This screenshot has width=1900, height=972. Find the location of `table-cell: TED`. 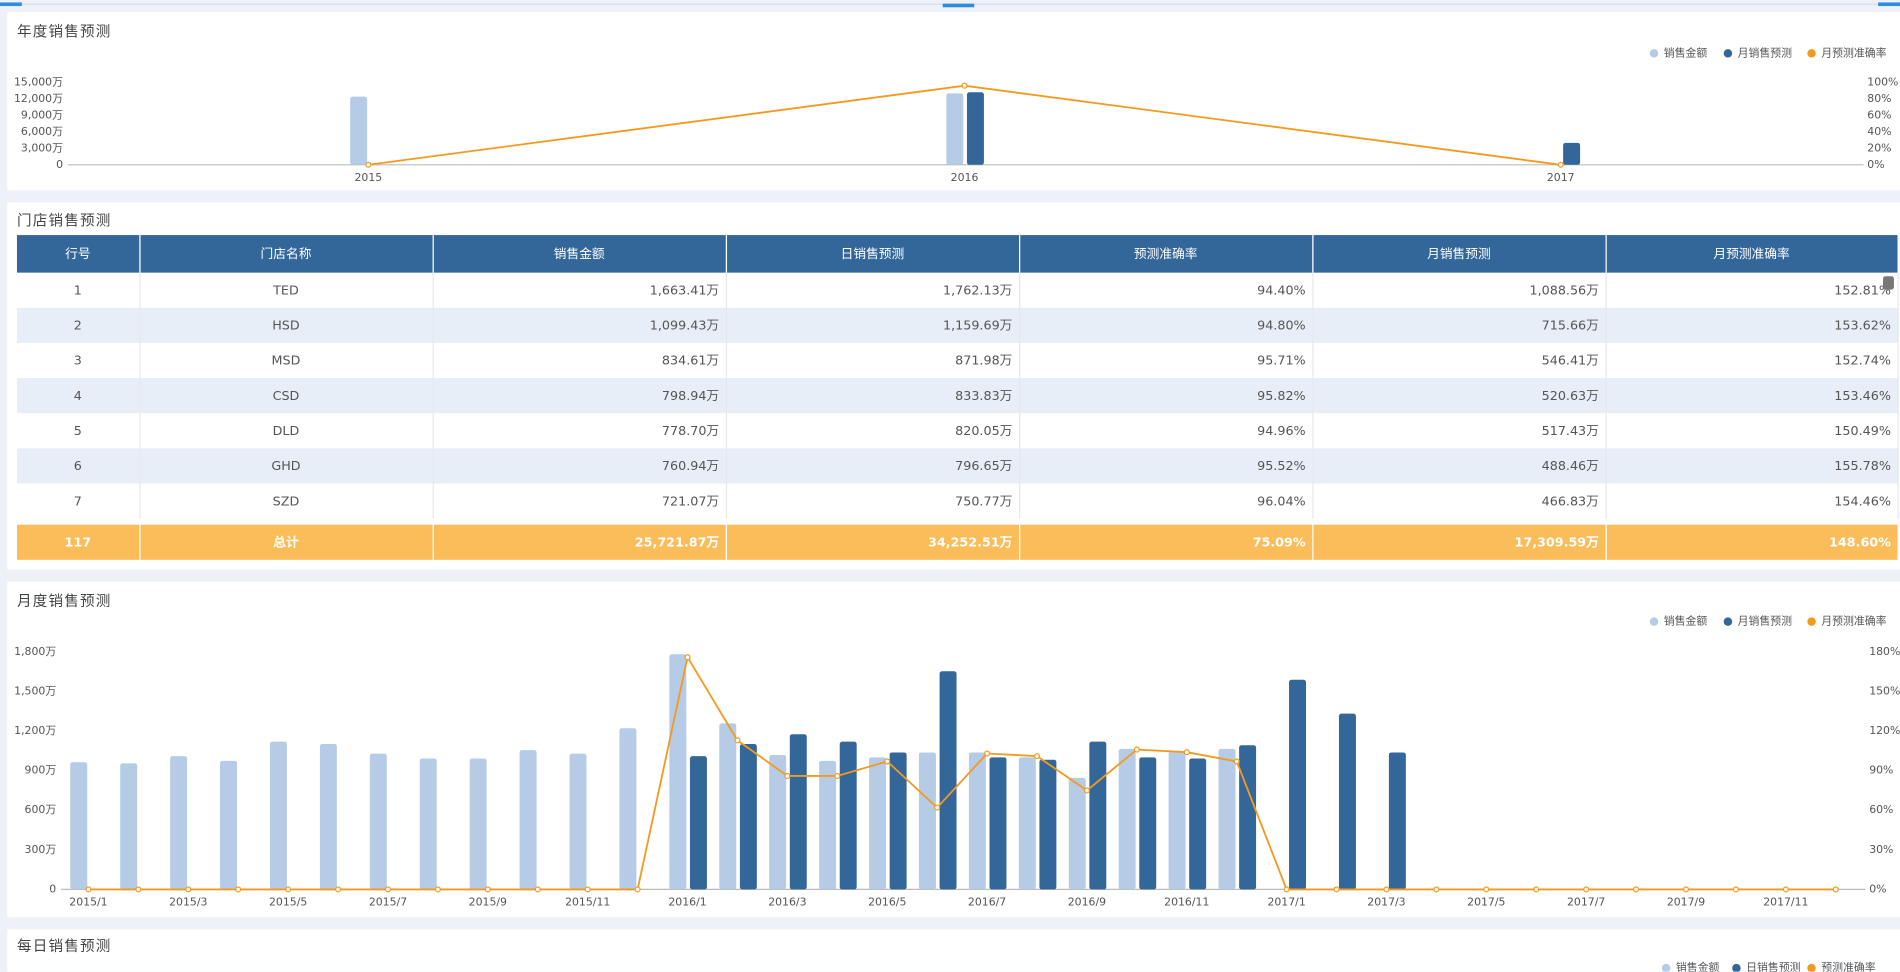

table-cell: TED is located at coordinates (286, 290).